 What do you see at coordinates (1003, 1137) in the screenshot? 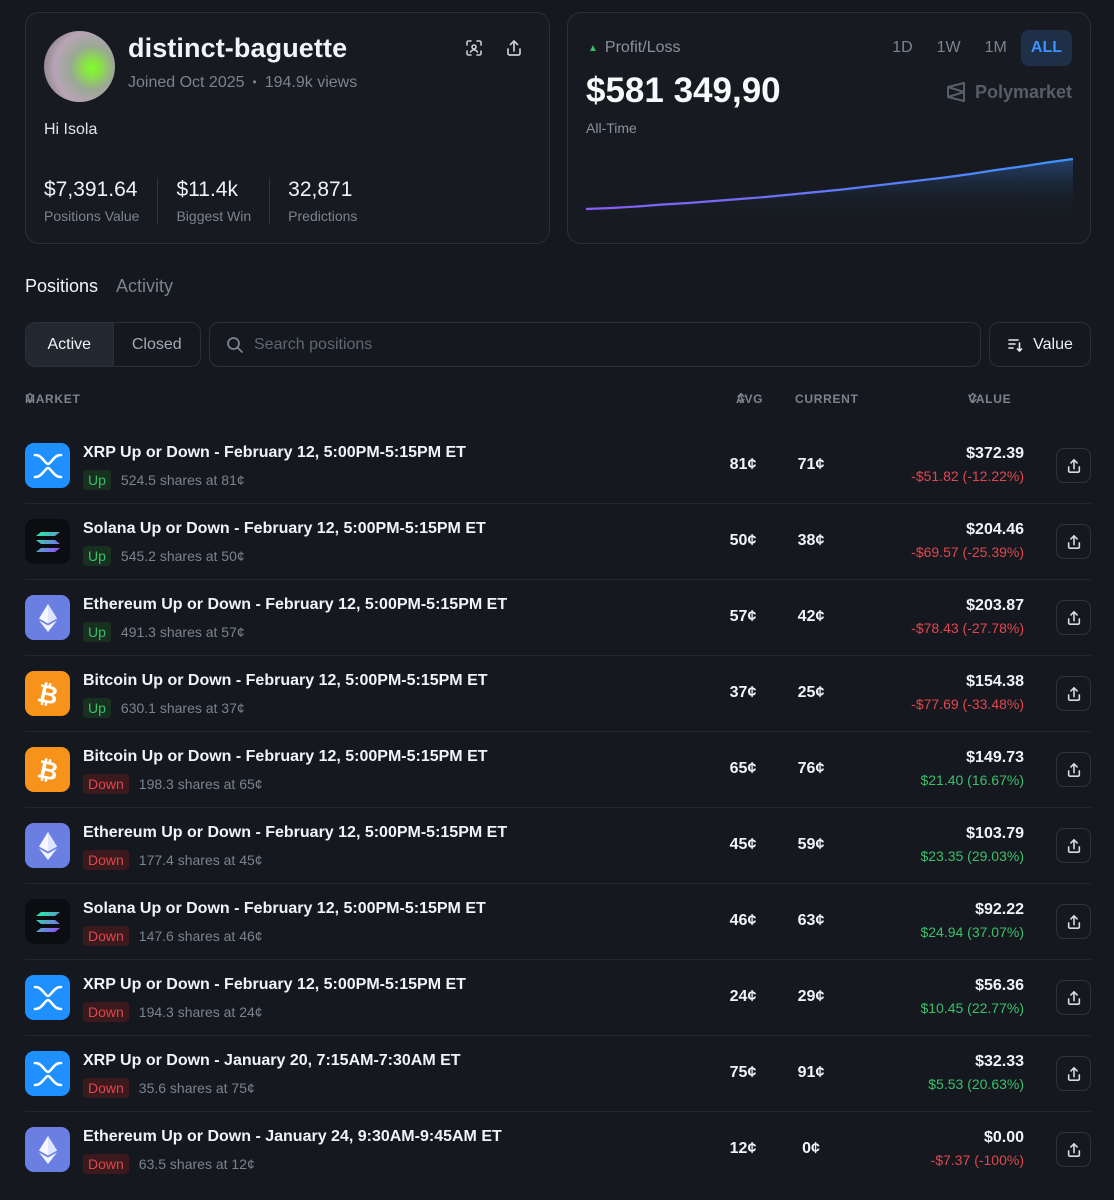
I see `value-amount: $0.00` at bounding box center [1003, 1137].